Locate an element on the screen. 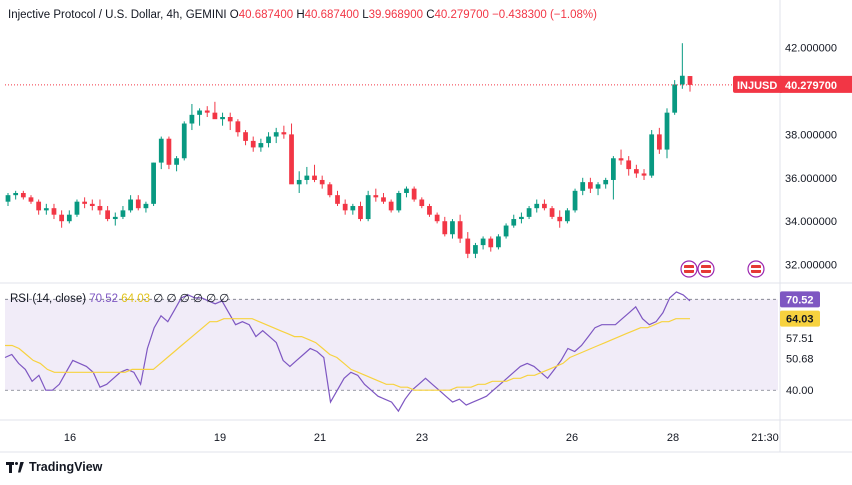 The image size is (852, 485). time-tick-label: 21:30 is located at coordinates (765, 438).